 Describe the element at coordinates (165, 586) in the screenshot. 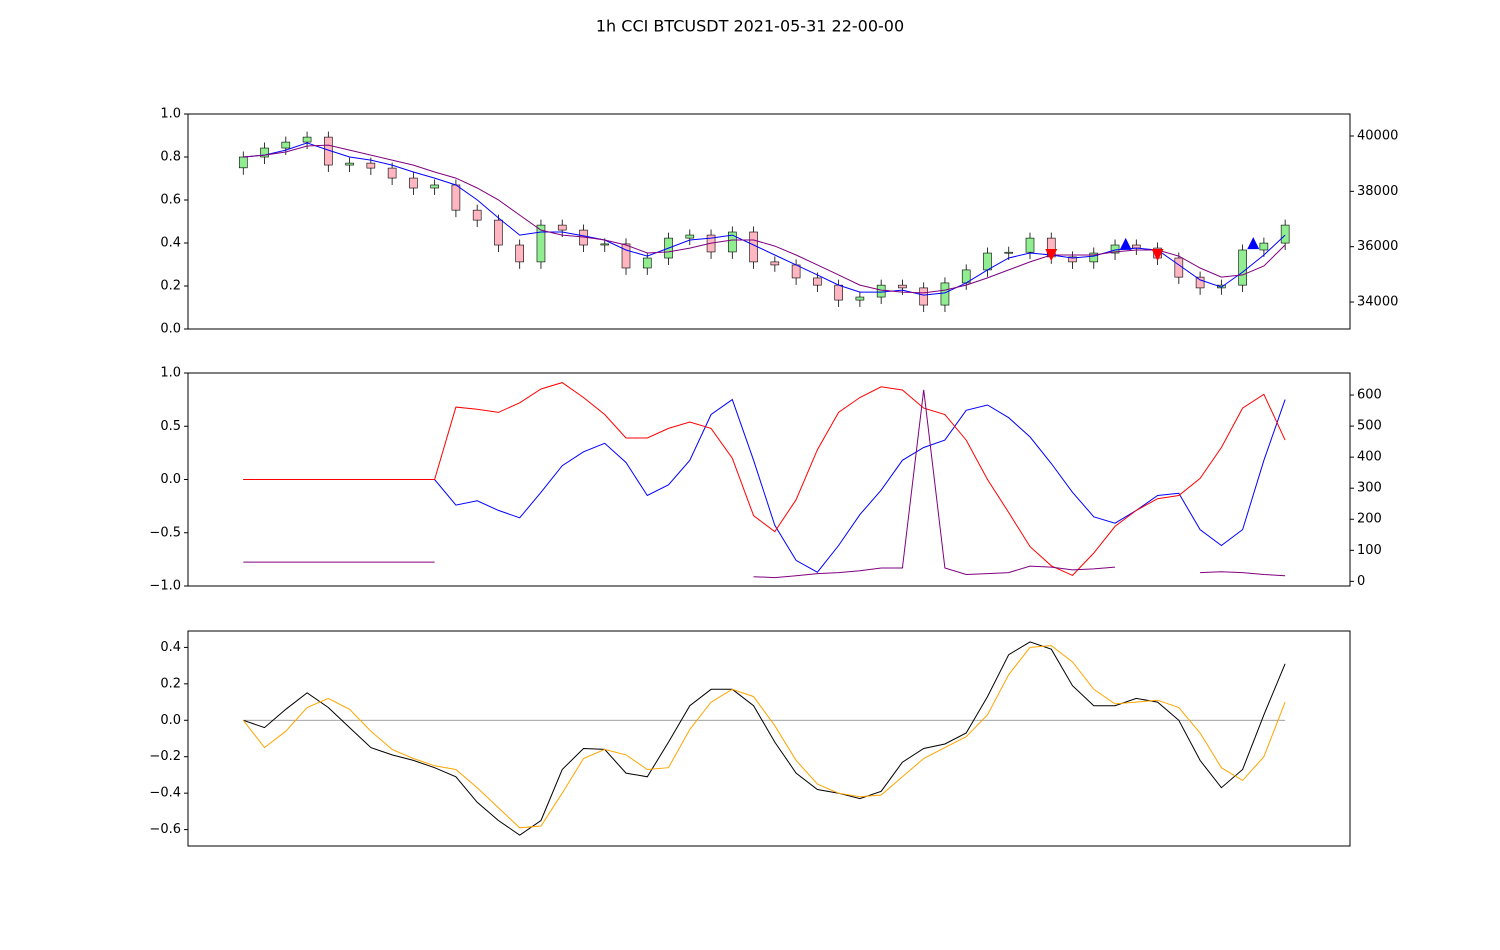

I see `y-tick-label: −1.0` at that location.